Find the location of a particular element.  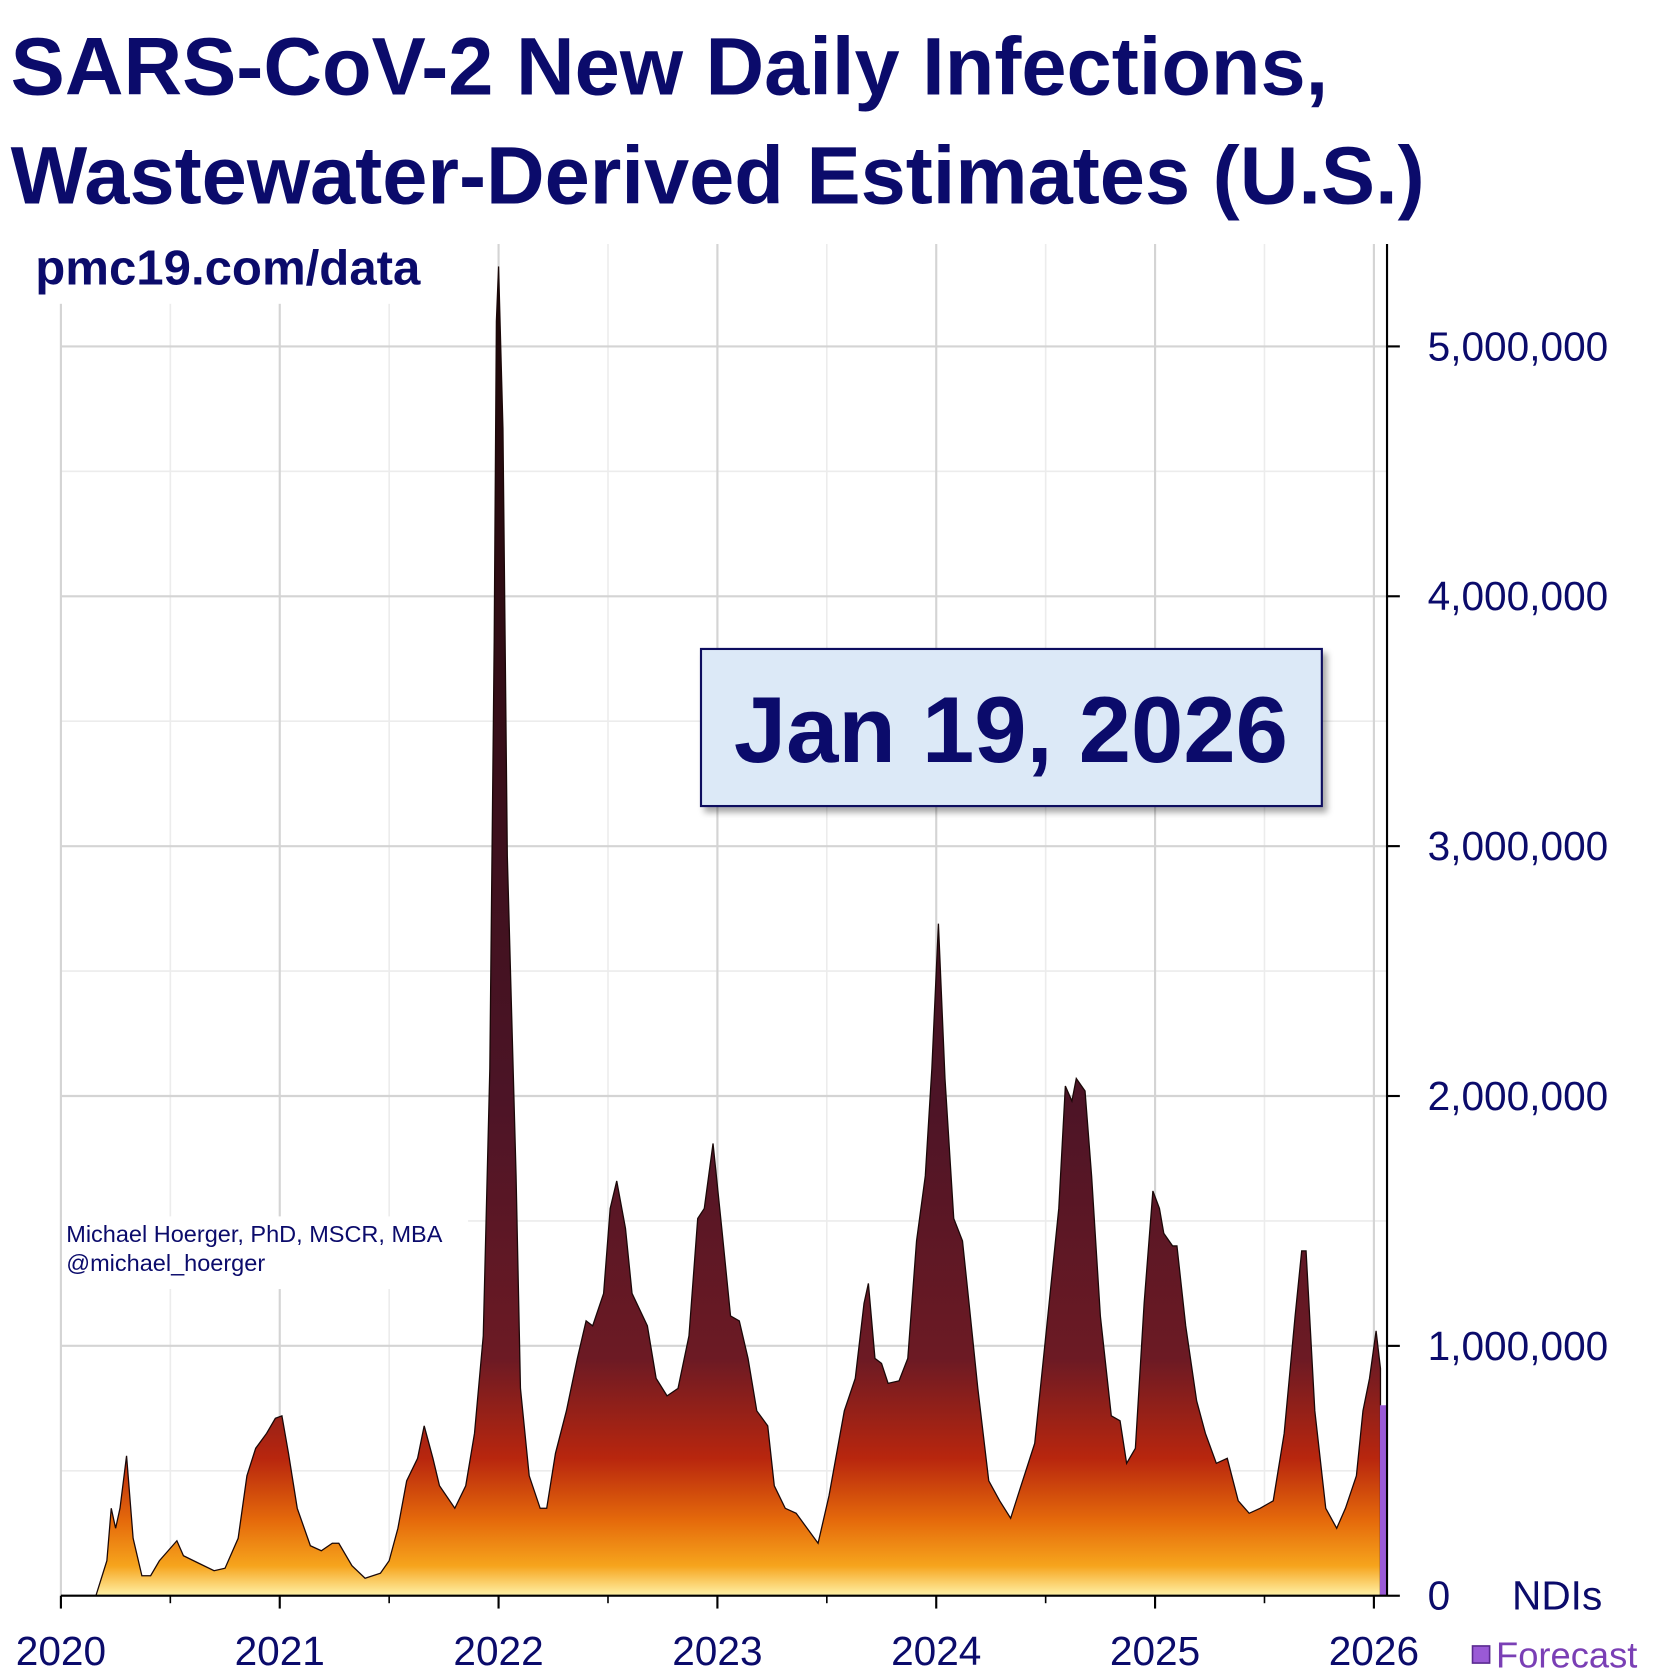

annotation-background is located at coordinates (265, 1253).